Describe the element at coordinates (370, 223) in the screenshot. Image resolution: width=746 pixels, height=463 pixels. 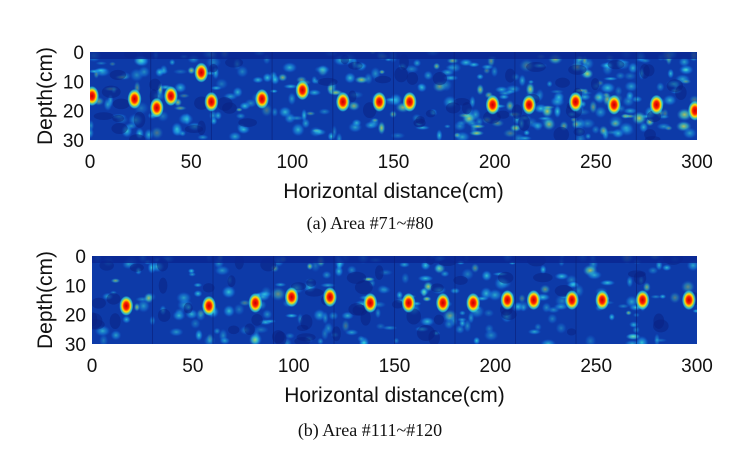
I see `panel-caption: (a) Area #71~#80` at that location.